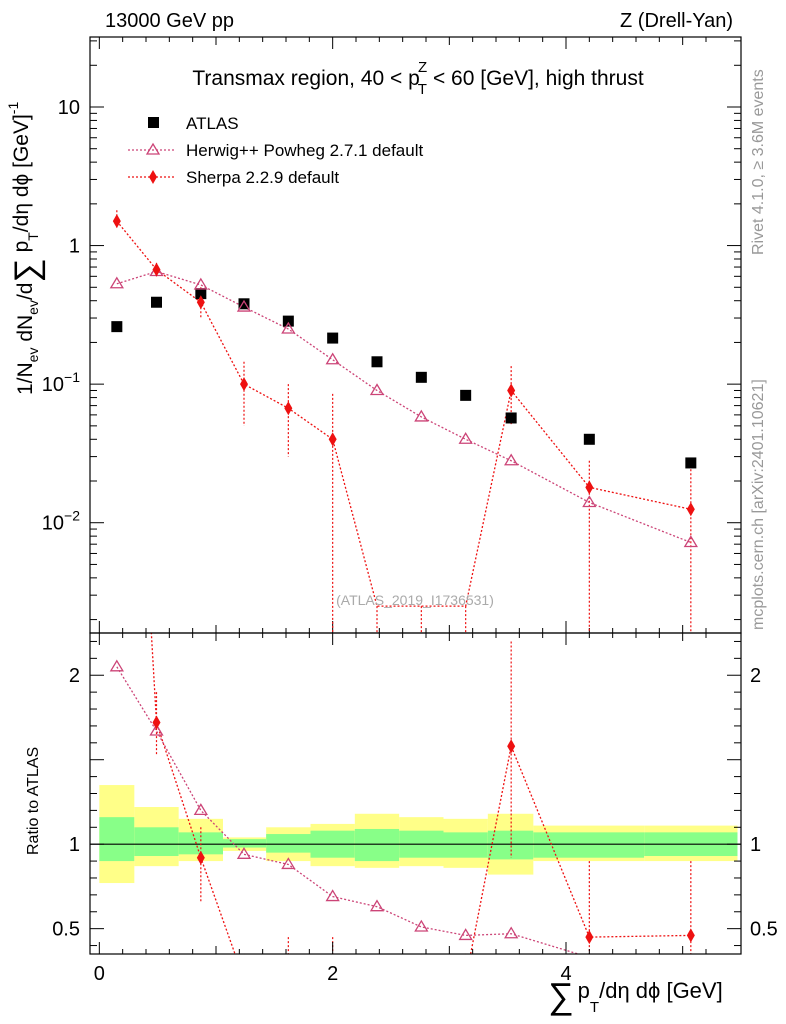 The height and width of the screenshot is (1024, 786). Describe the element at coordinates (755, 676) in the screenshot. I see `ratio-tick-label-right: 2` at that location.